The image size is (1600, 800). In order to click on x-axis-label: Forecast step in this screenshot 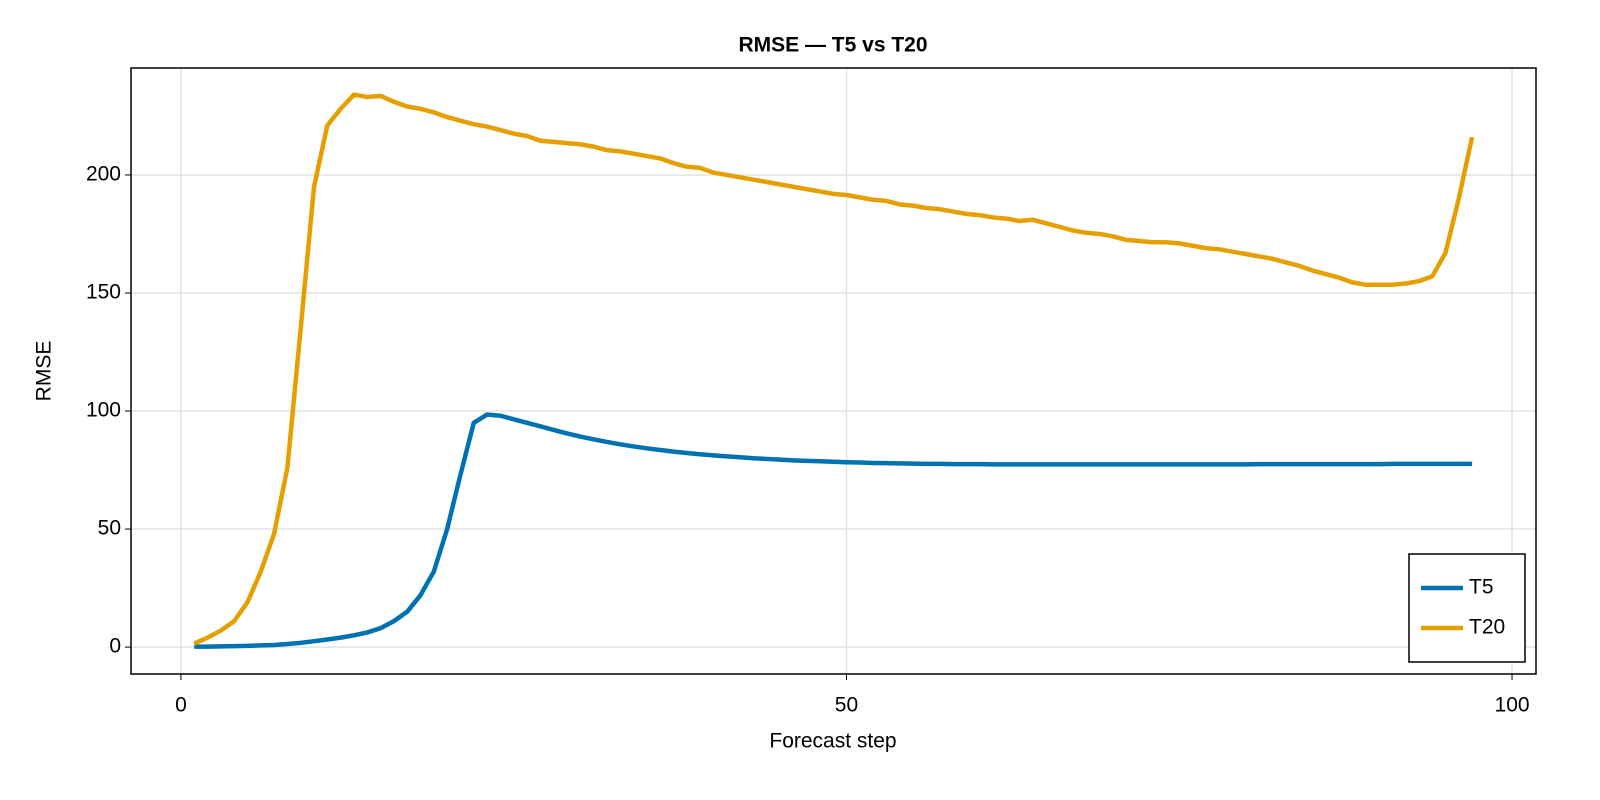, I will do `click(832, 741)`.